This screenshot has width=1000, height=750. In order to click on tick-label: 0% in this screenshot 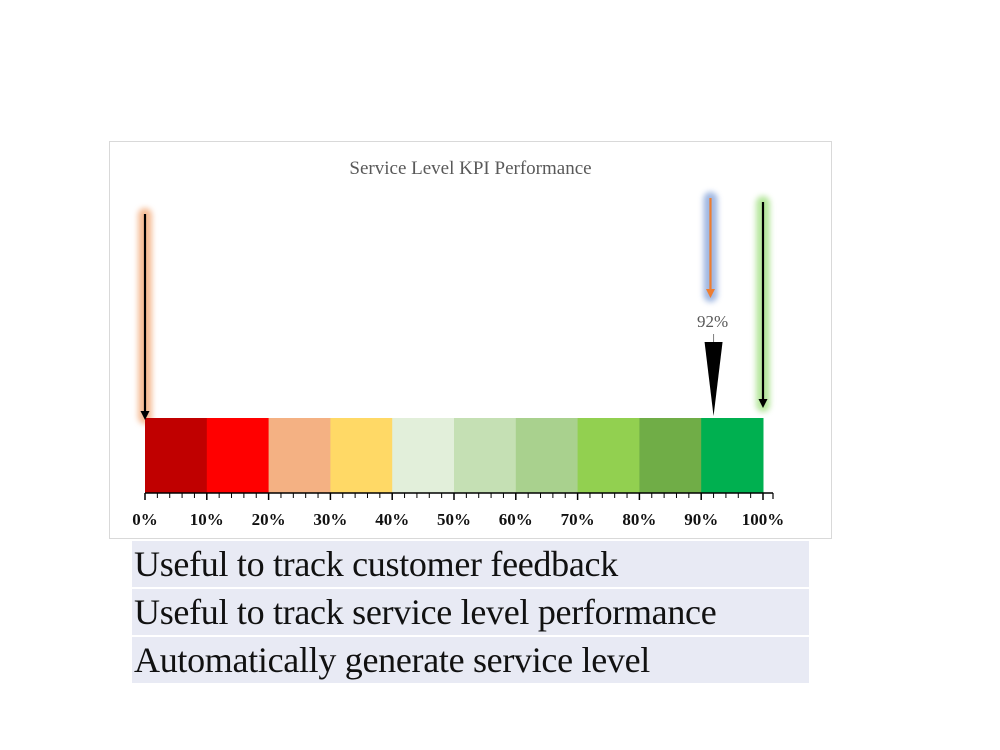, I will do `click(145, 519)`.